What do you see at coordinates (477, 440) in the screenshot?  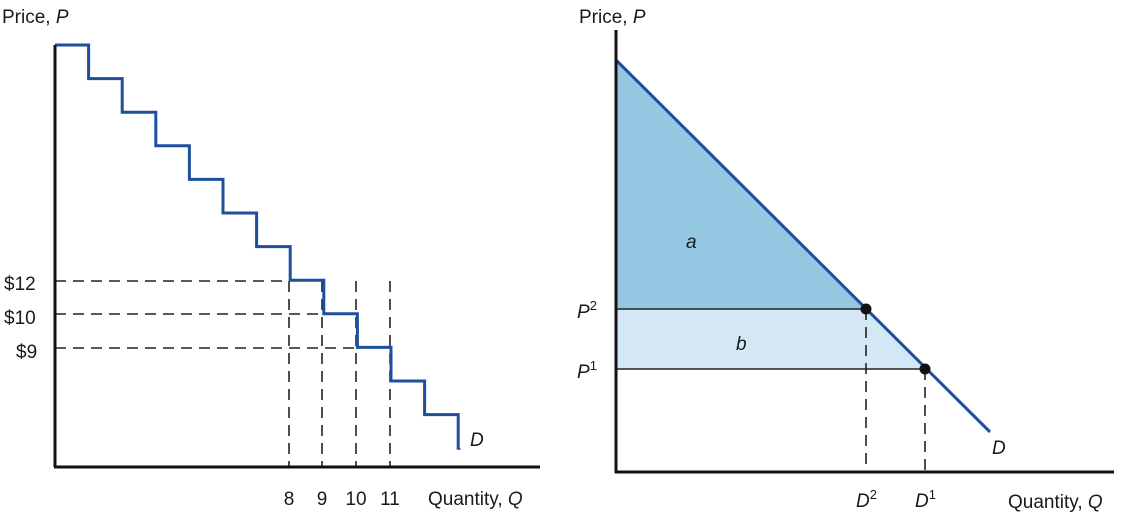 I see `left-curve-label: D` at bounding box center [477, 440].